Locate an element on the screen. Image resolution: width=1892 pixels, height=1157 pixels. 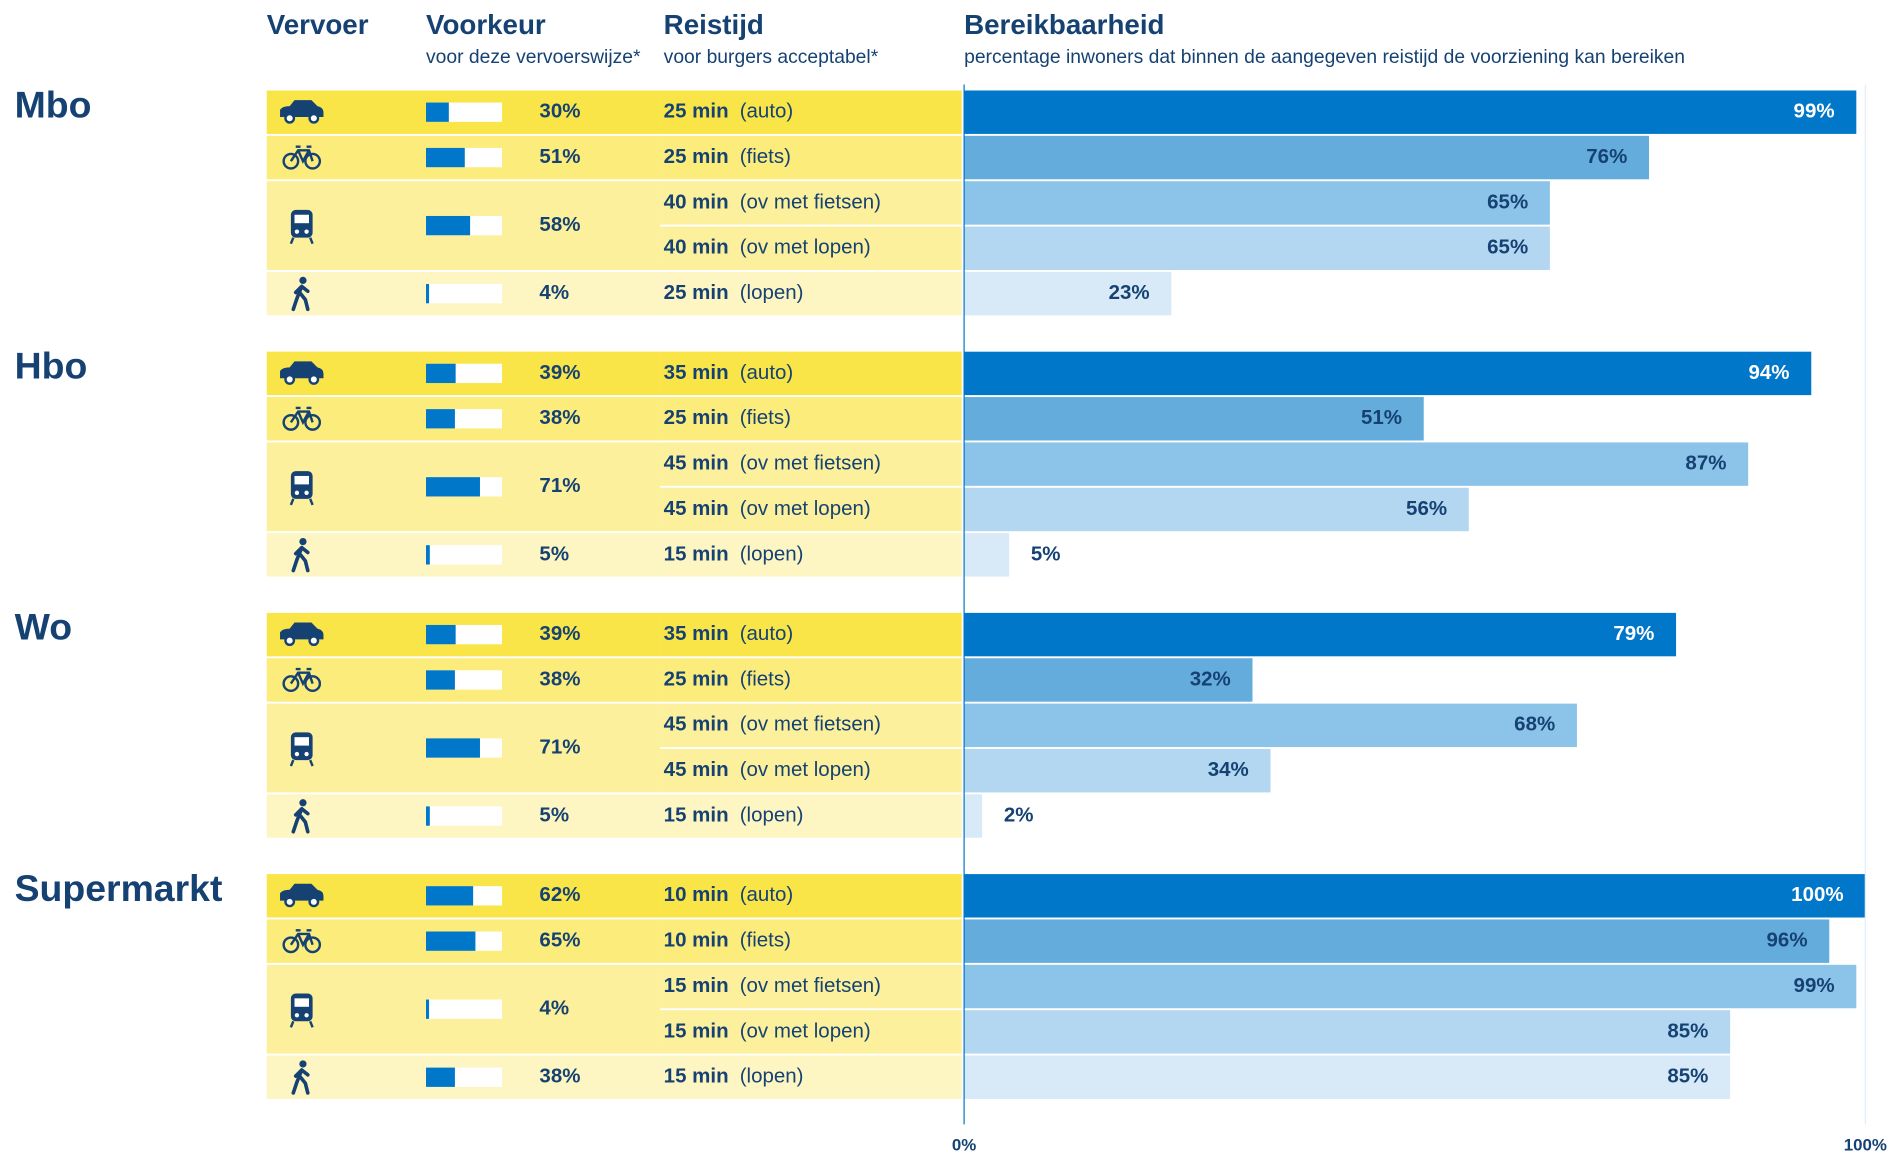
reach-label: 100% is located at coordinates (1817, 894).